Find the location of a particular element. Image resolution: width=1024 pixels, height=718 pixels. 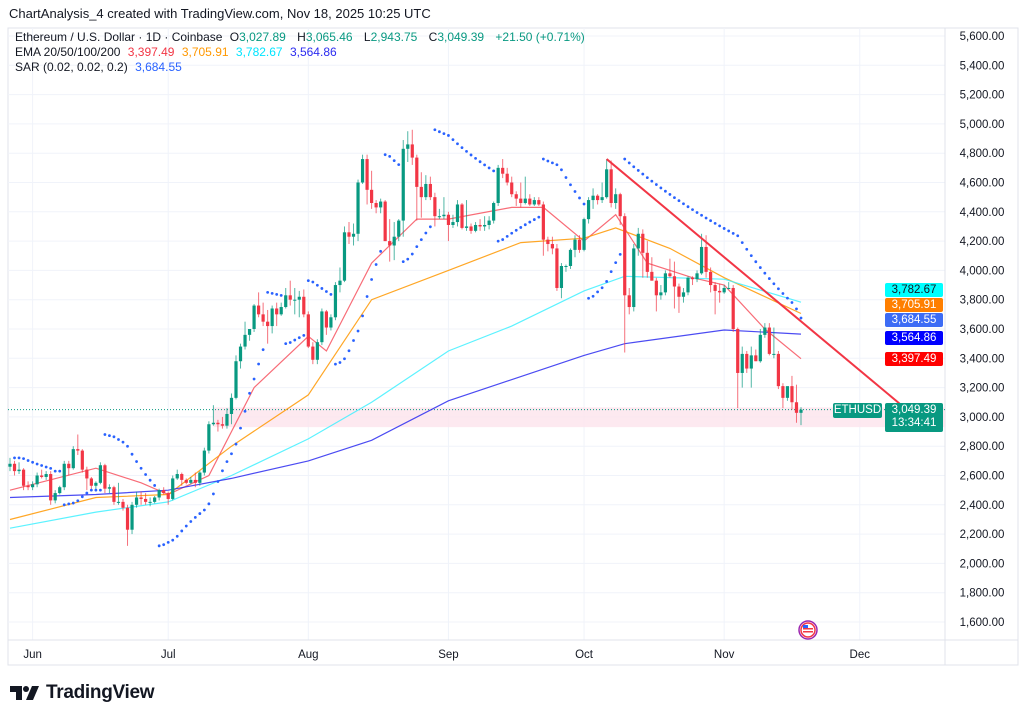

trendline is located at coordinates (755, 283).